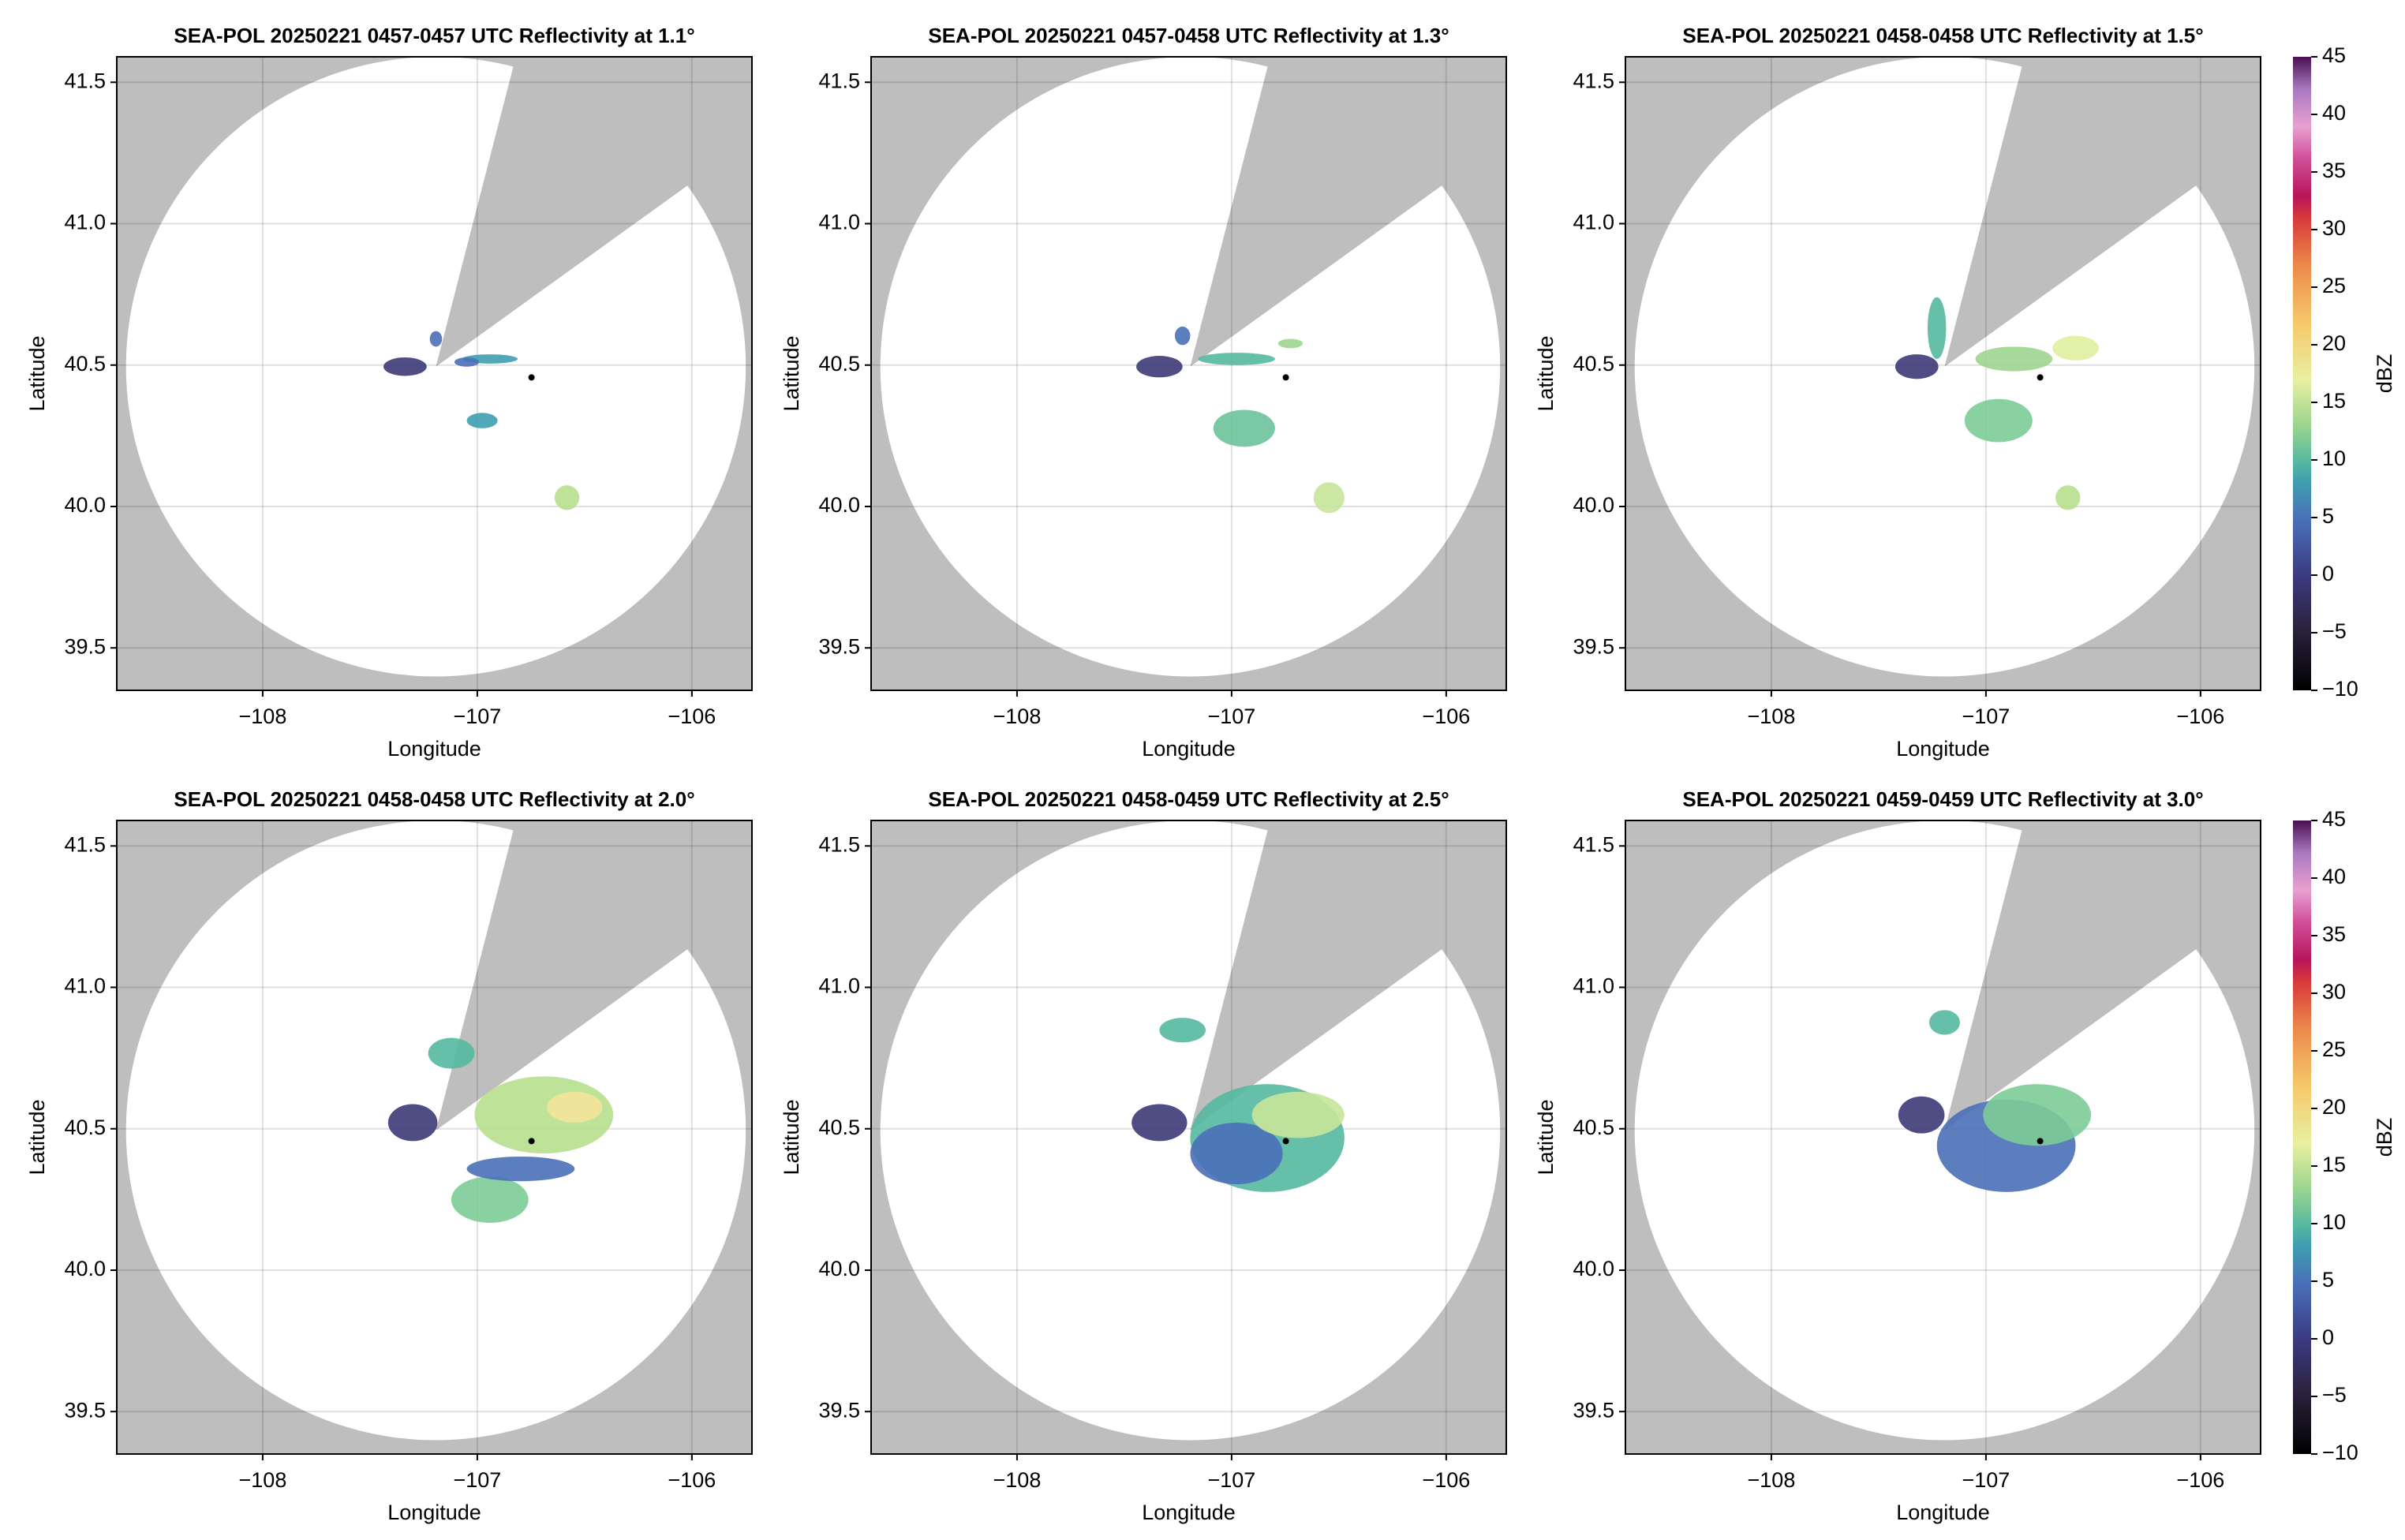 Image resolution: width=2405 pixels, height=1540 pixels. I want to click on colorbar-tick-label: 25, so click(2334, 1049).